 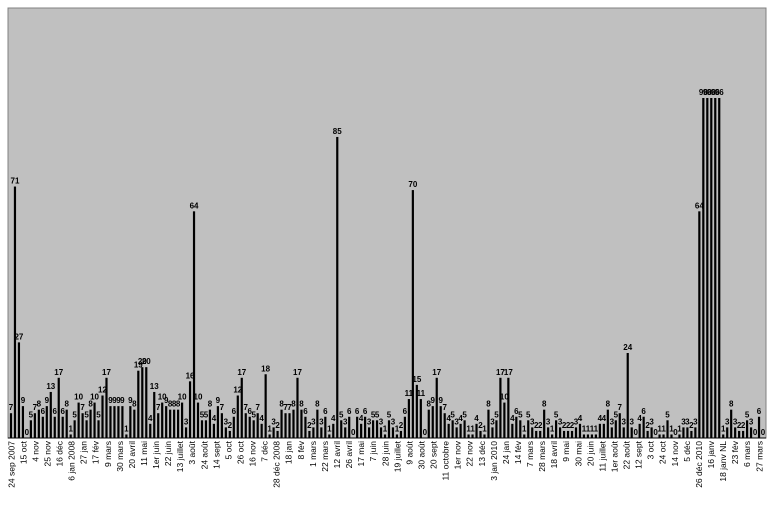 I want to click on x-tick-label: 20 avril, so click(x=132, y=455).